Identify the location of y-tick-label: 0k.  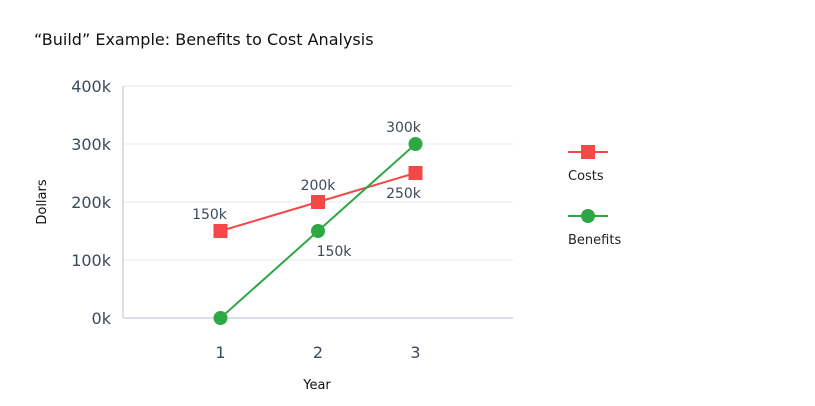
(102, 318).